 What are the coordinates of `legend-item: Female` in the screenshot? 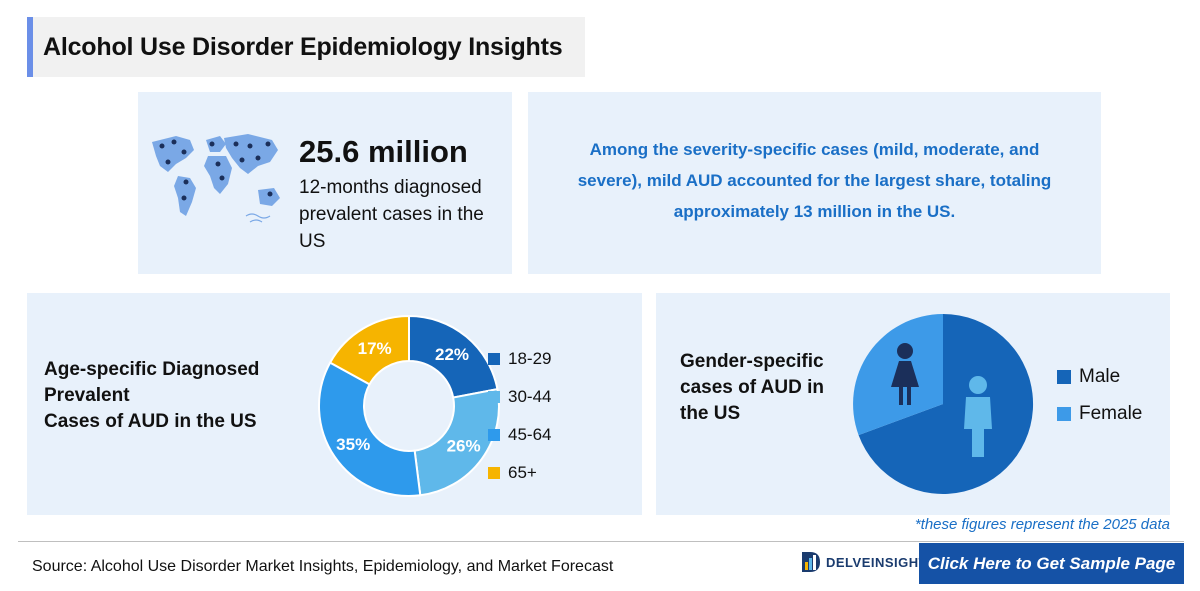 It's located at (1099, 413).